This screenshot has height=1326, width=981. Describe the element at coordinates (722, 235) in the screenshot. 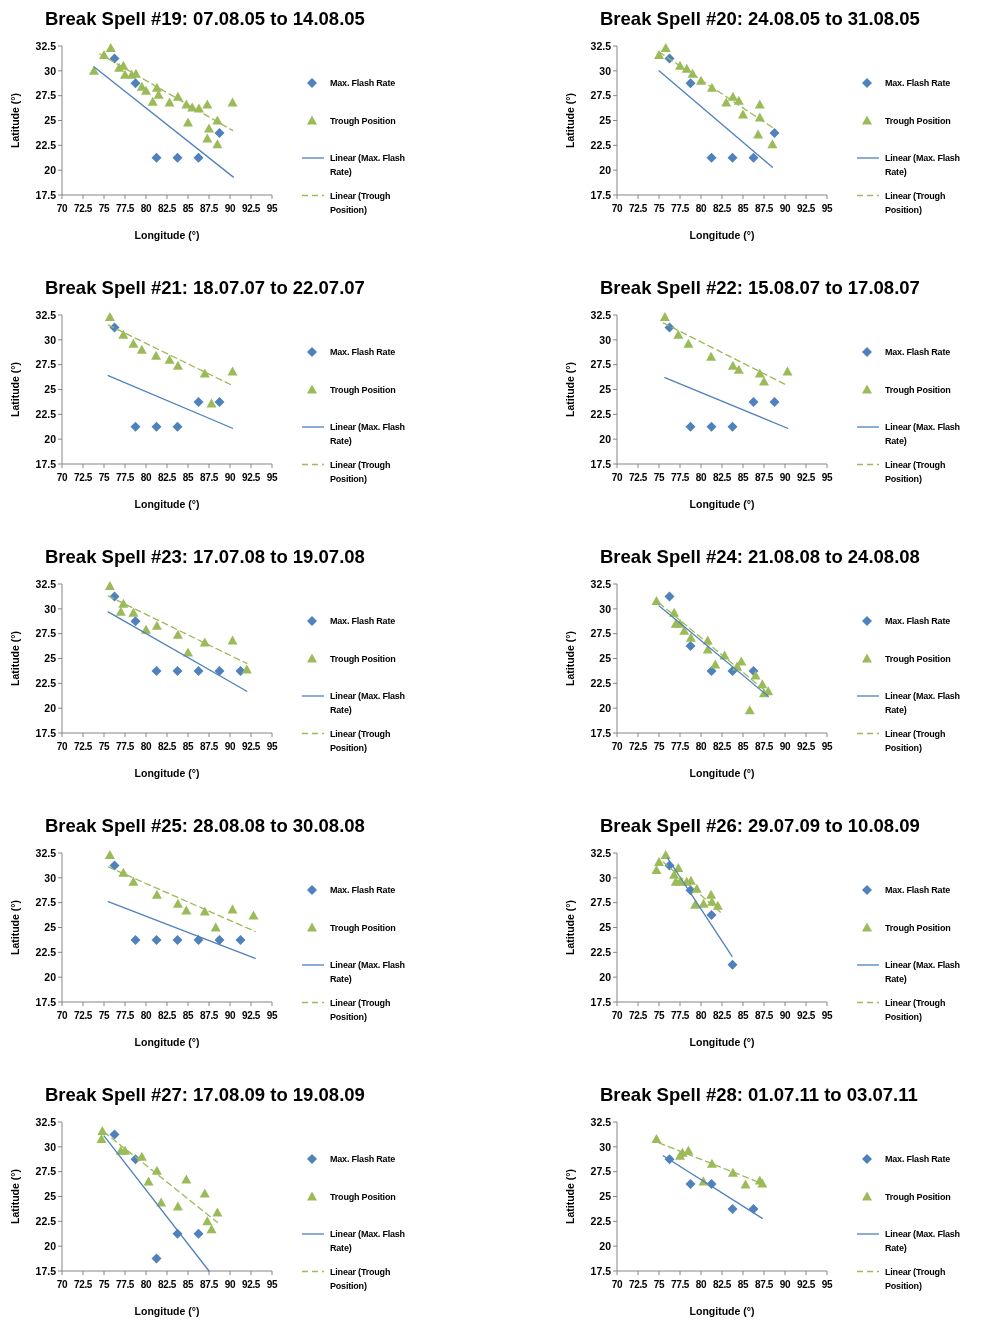

I see `x-axis-title: Longitude (°)` at that location.